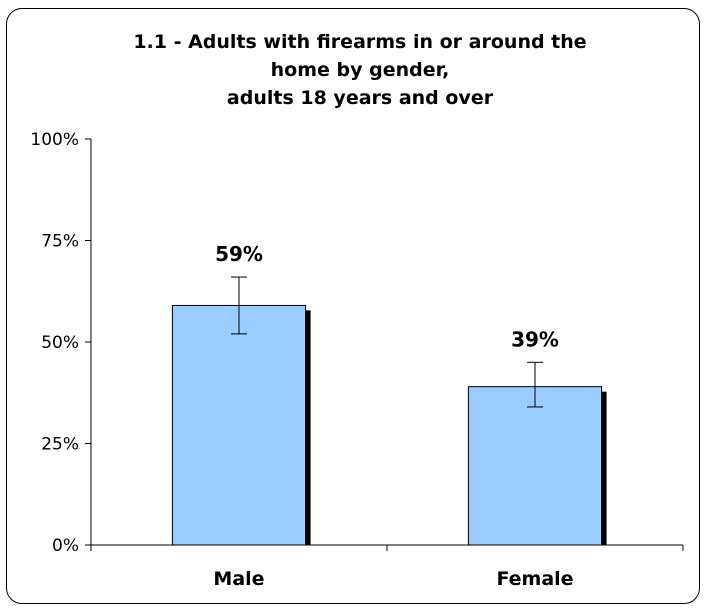 This screenshot has height=609, width=704. I want to click on category-labels: Male Female, so click(393, 579).